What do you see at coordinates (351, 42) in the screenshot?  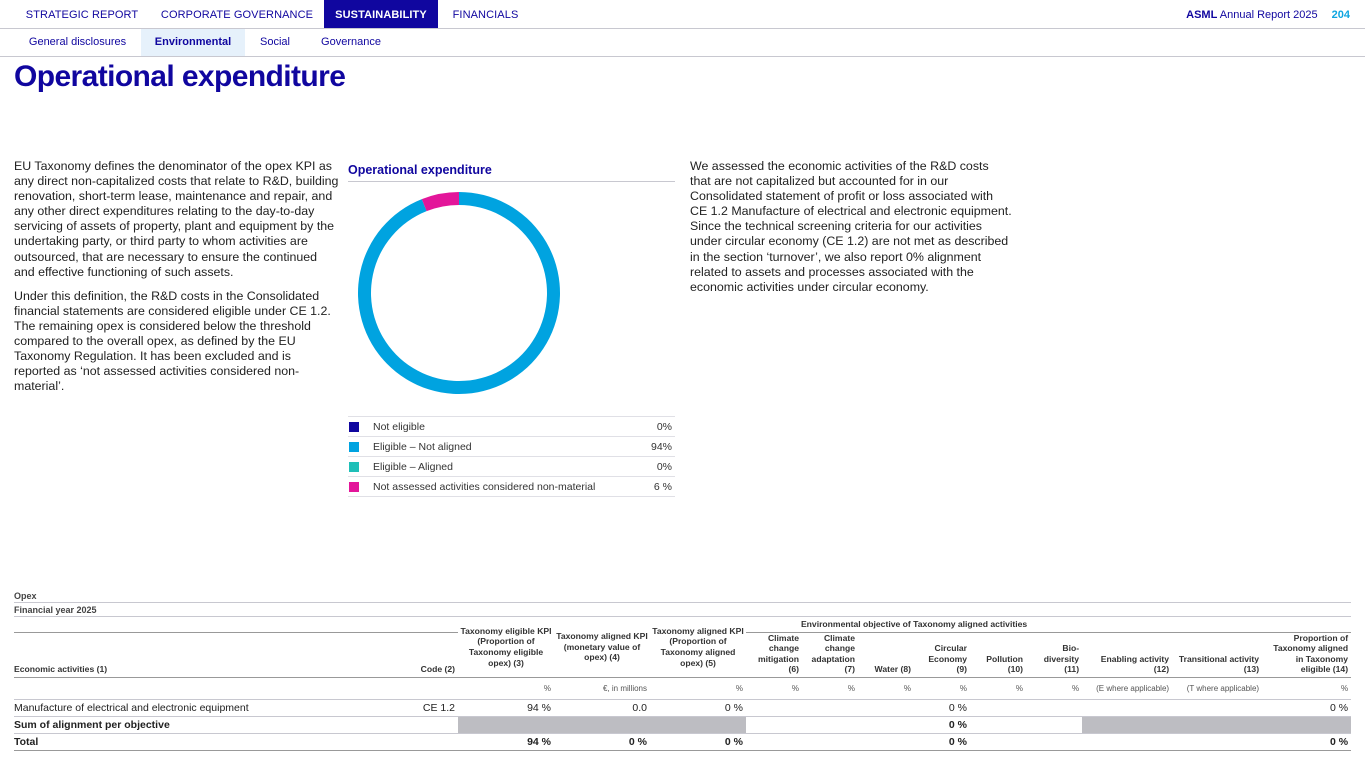 I see `subtab-governance: Governance` at bounding box center [351, 42].